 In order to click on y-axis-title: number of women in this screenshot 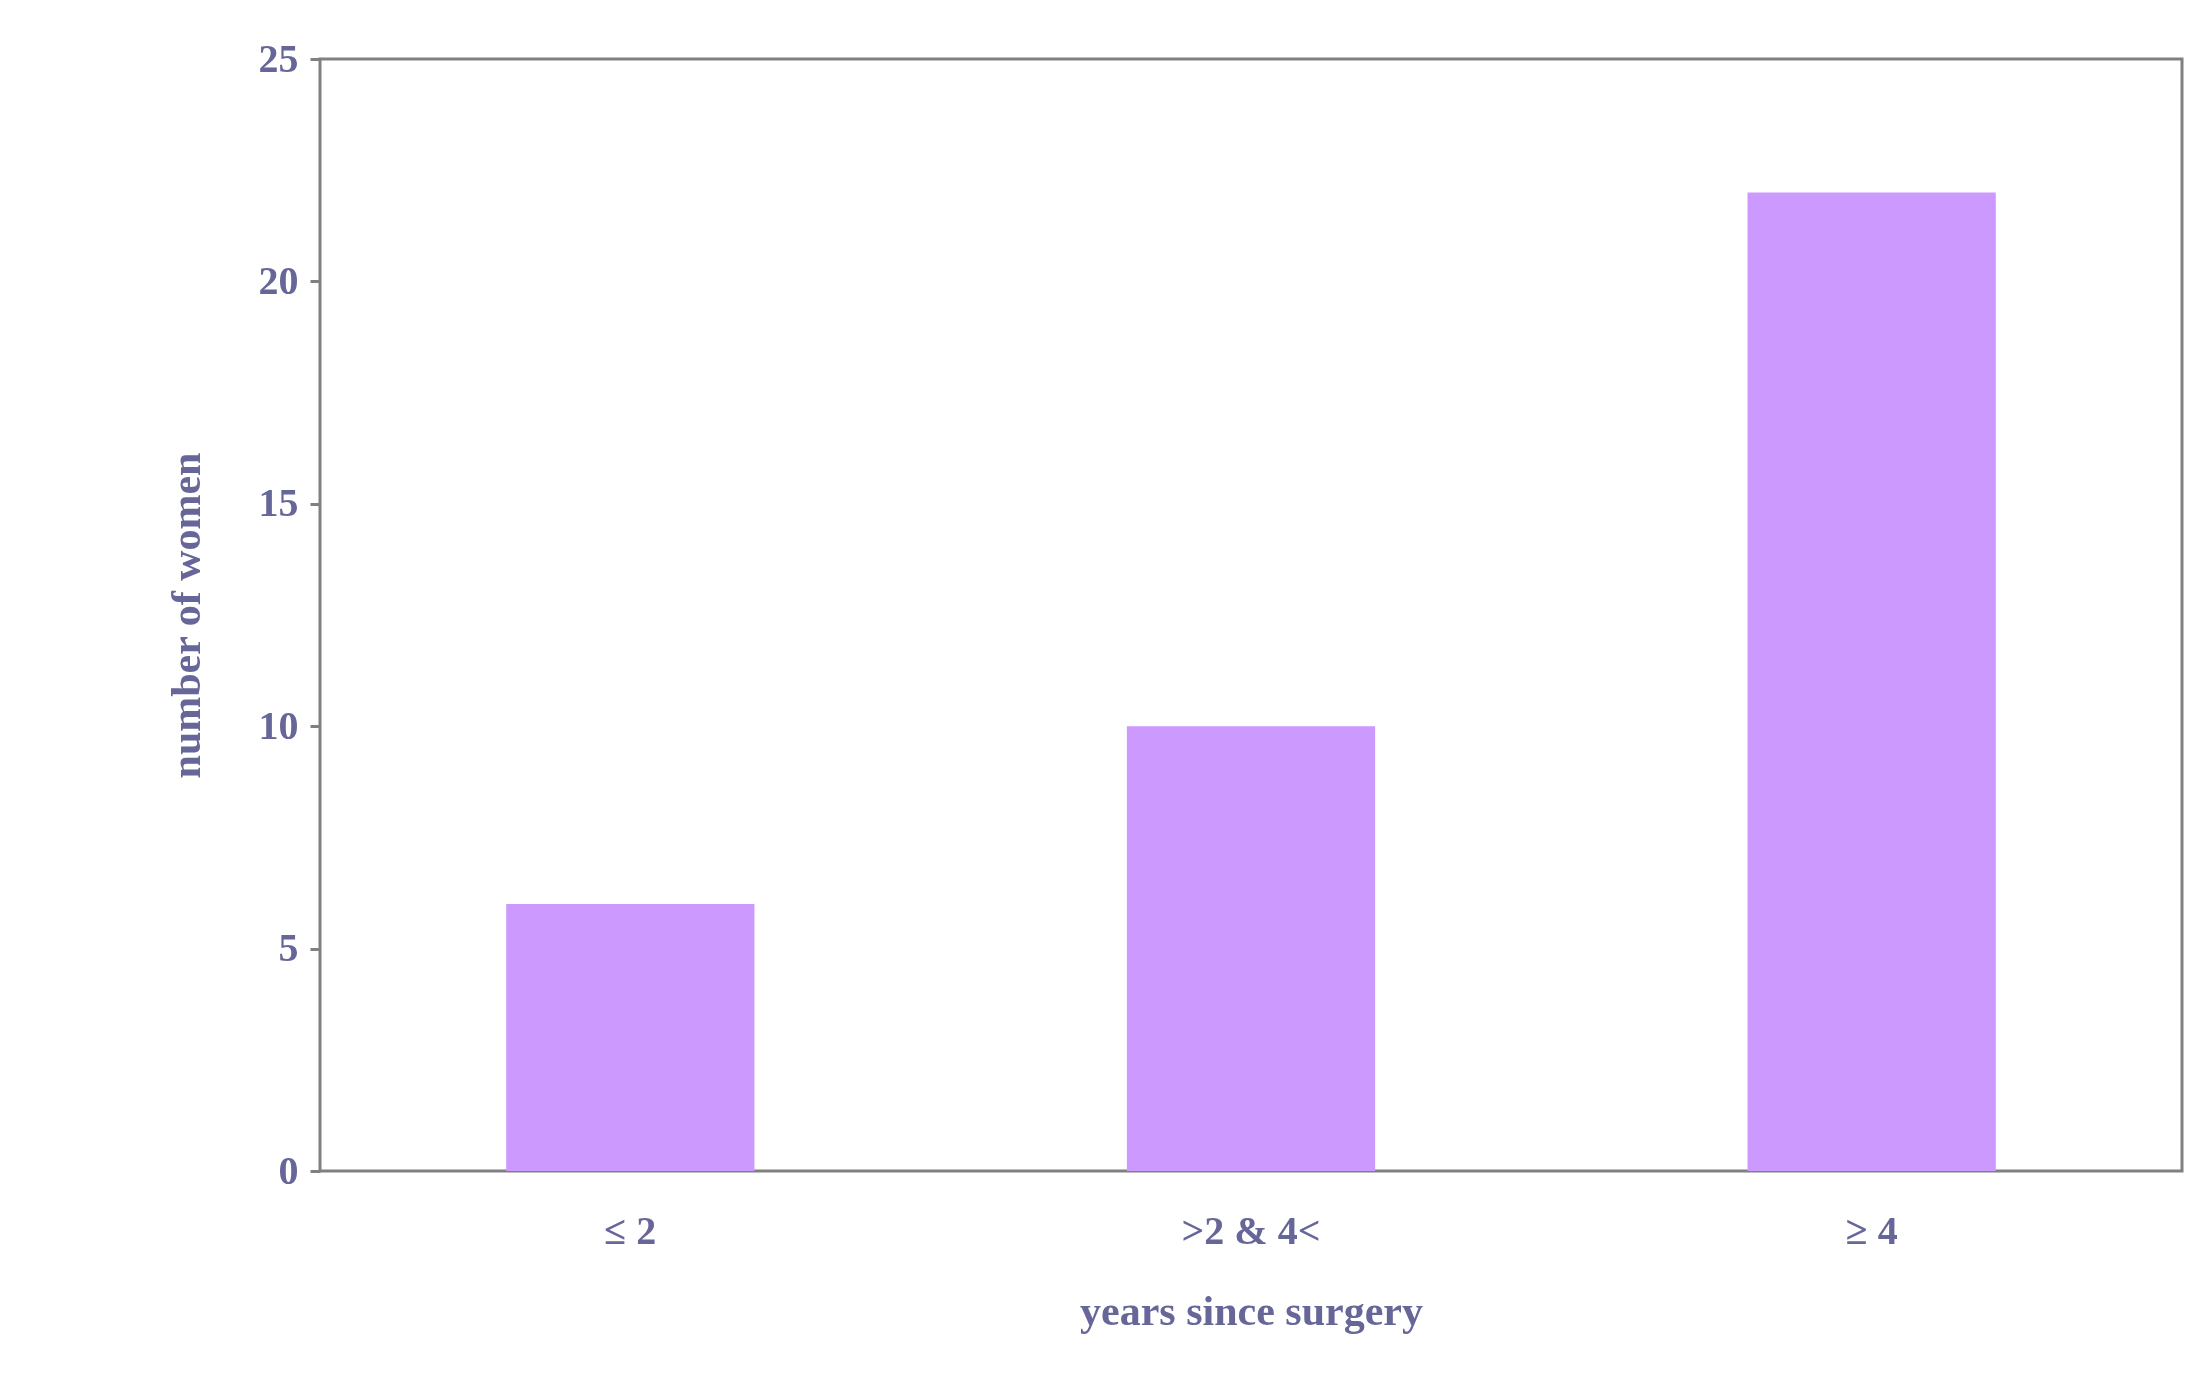, I will do `click(185, 615)`.